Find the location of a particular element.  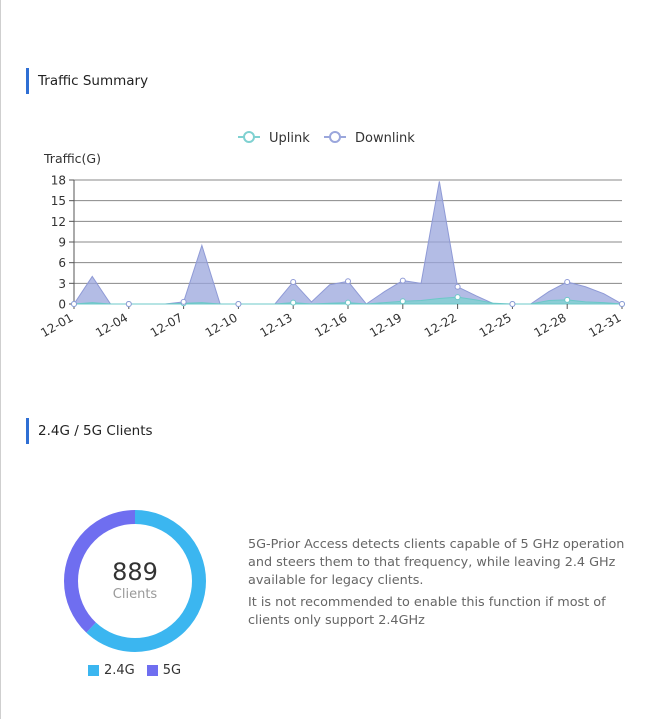

donut-svg is located at coordinates (135, 581).